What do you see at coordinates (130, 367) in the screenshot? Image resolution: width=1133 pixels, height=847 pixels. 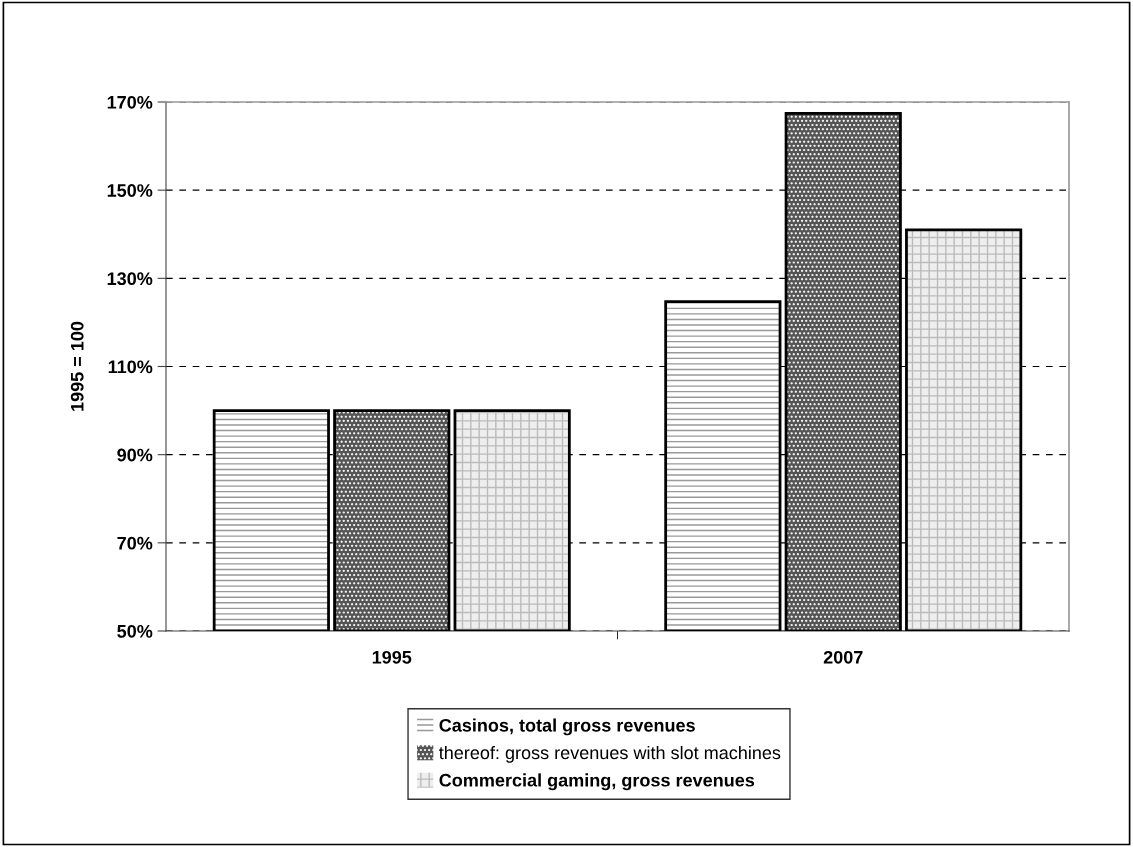 I see `y-tick-label: 110%` at bounding box center [130, 367].